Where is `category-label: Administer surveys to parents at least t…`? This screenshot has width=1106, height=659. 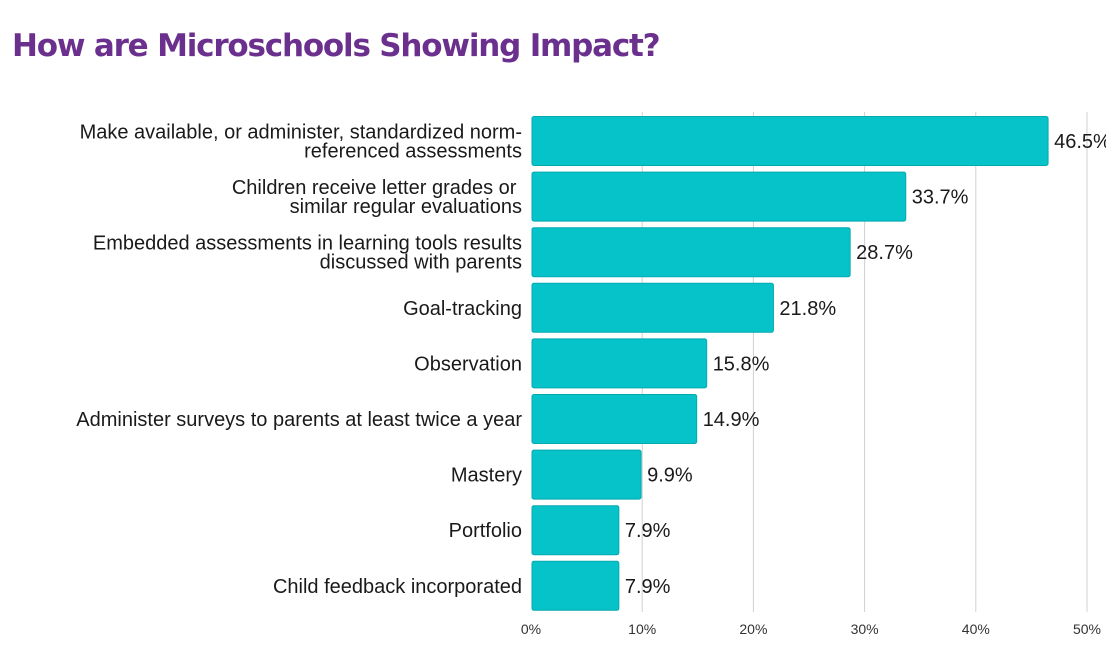
category-label: Administer surveys to parents at least t… is located at coordinates (299, 420).